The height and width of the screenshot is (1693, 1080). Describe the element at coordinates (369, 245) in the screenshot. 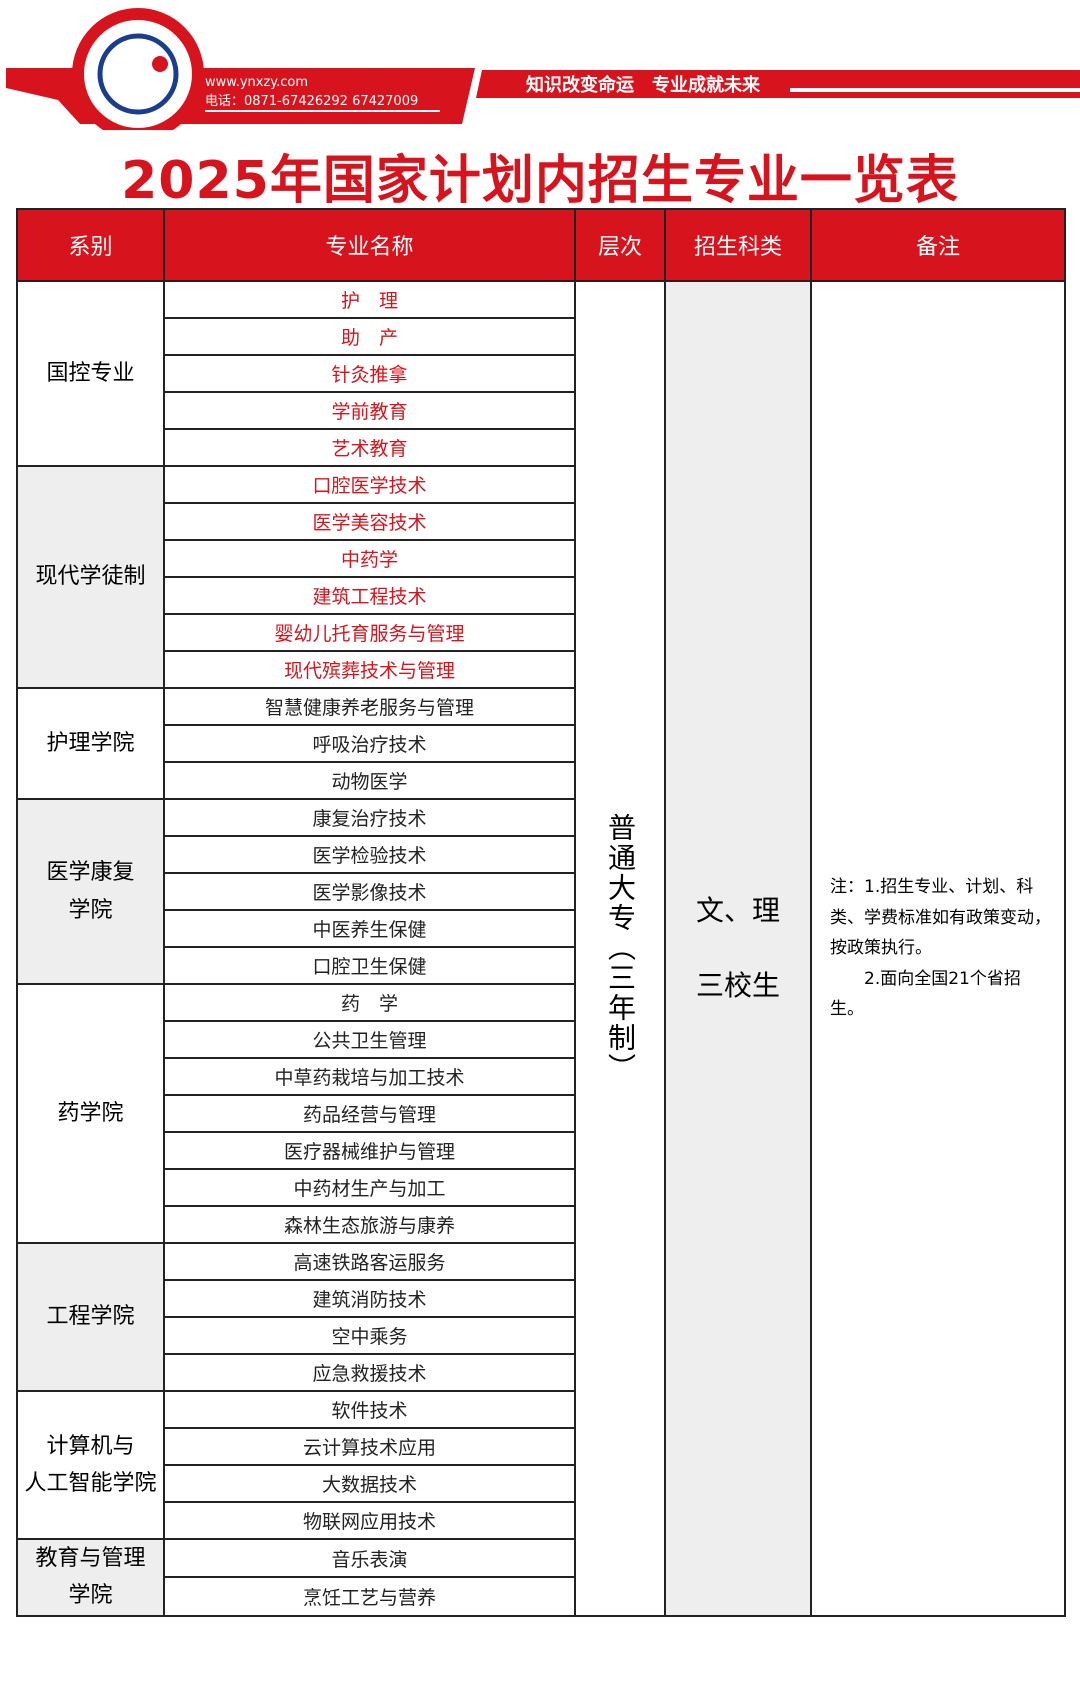

I see `column-header: 专业名称` at that location.